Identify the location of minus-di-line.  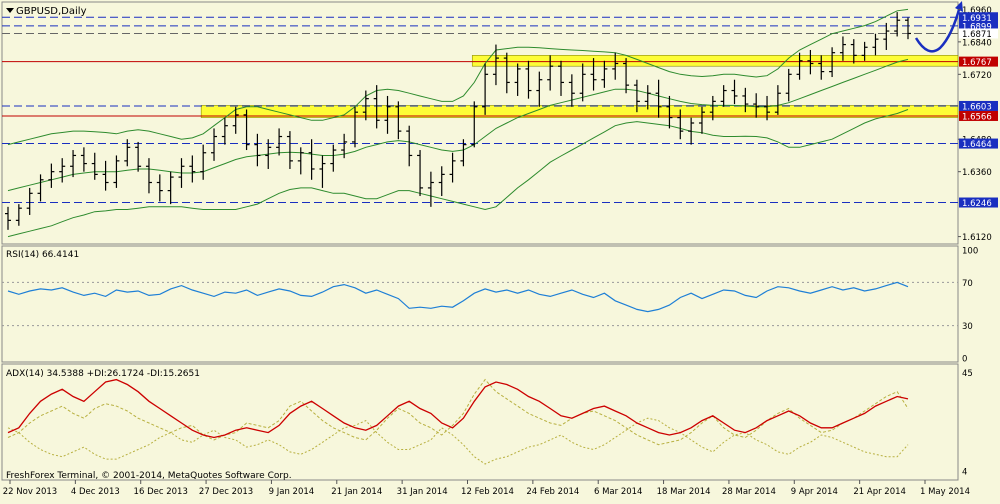
(458, 441).